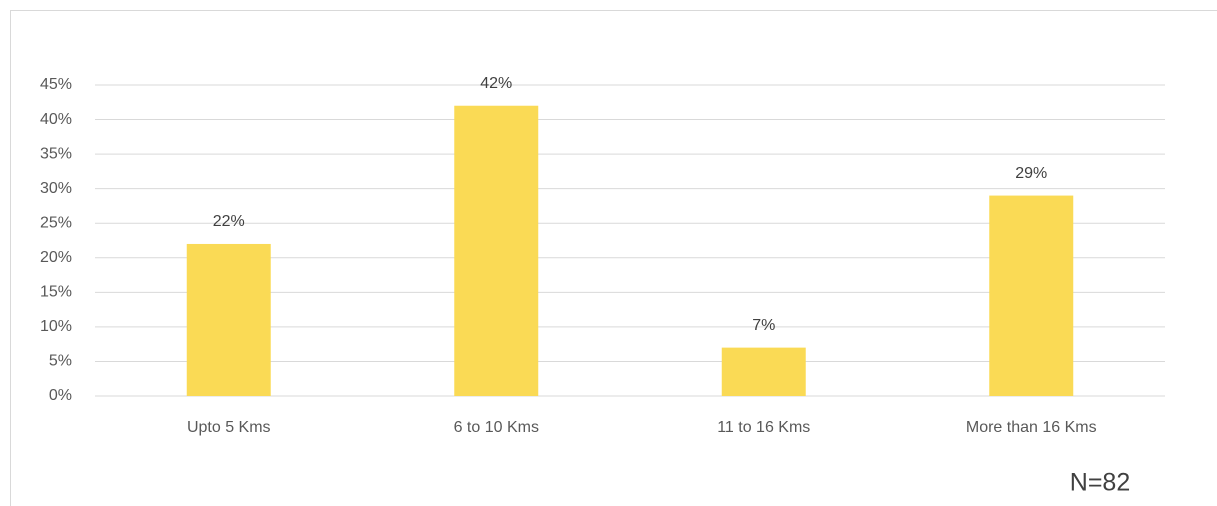 The height and width of the screenshot is (506, 1217). Describe the element at coordinates (763, 427) in the screenshot. I see `x-tick-label: 11 to 16 Kms` at that location.